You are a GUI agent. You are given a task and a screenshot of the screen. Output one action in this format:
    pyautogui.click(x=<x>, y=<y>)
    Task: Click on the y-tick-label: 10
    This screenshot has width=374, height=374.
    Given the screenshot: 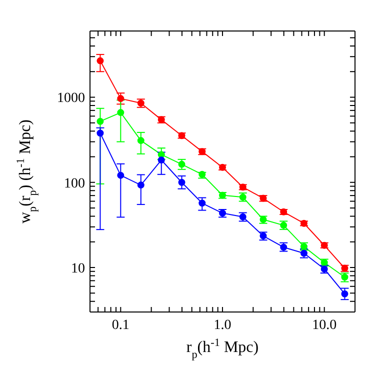 What is the action you would take?
    pyautogui.click(x=78, y=268)
    